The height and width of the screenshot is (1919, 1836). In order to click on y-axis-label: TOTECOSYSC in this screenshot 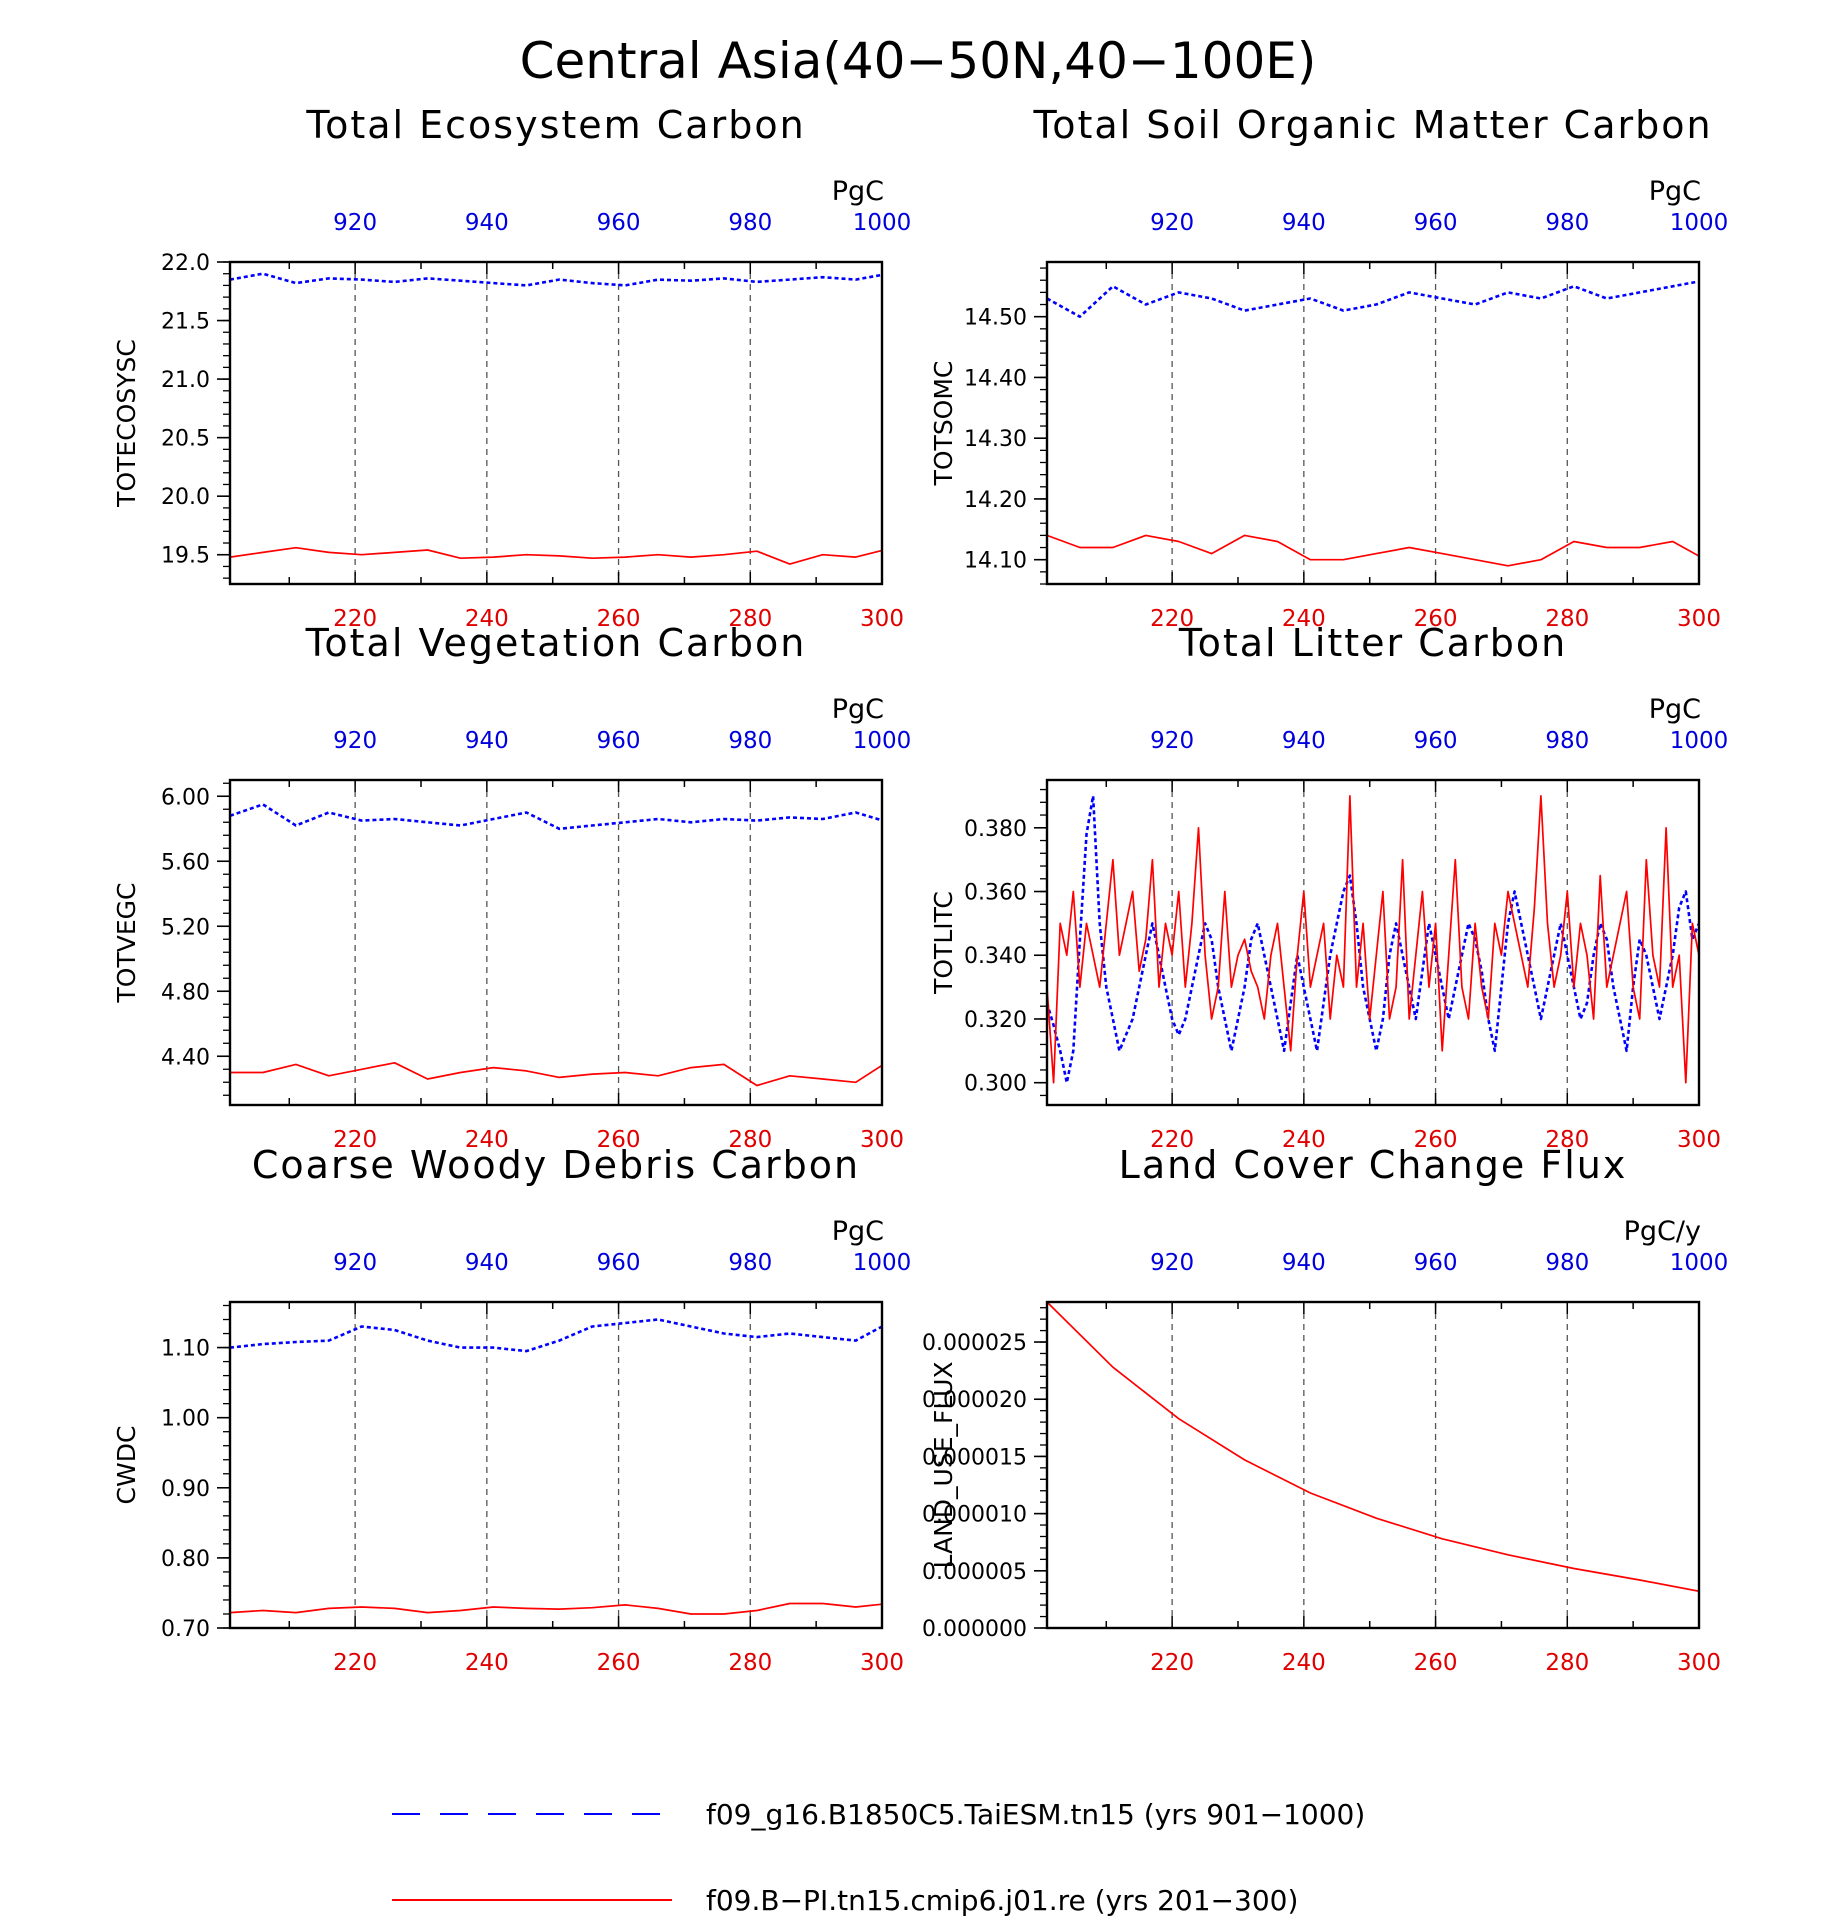, I will do `click(126, 423)`.